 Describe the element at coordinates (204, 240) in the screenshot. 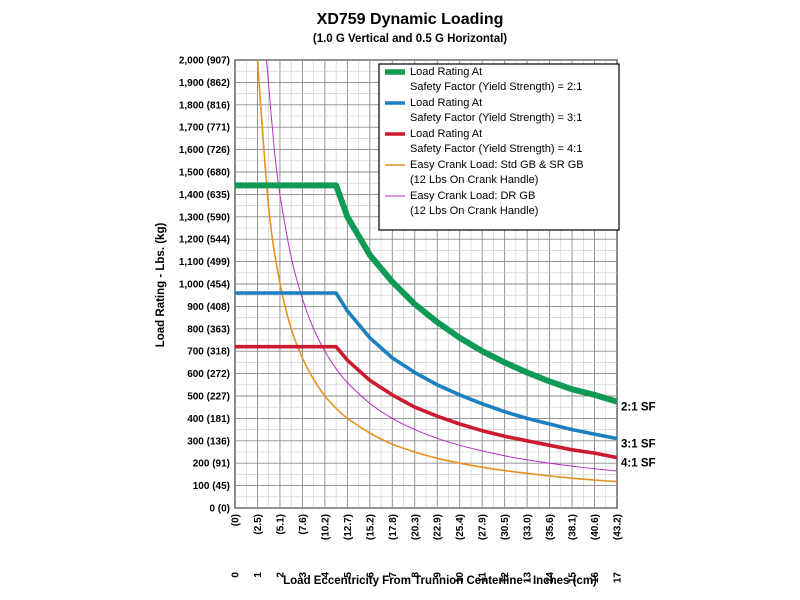

I see `y-tick-label: 1,200 (544)` at that location.